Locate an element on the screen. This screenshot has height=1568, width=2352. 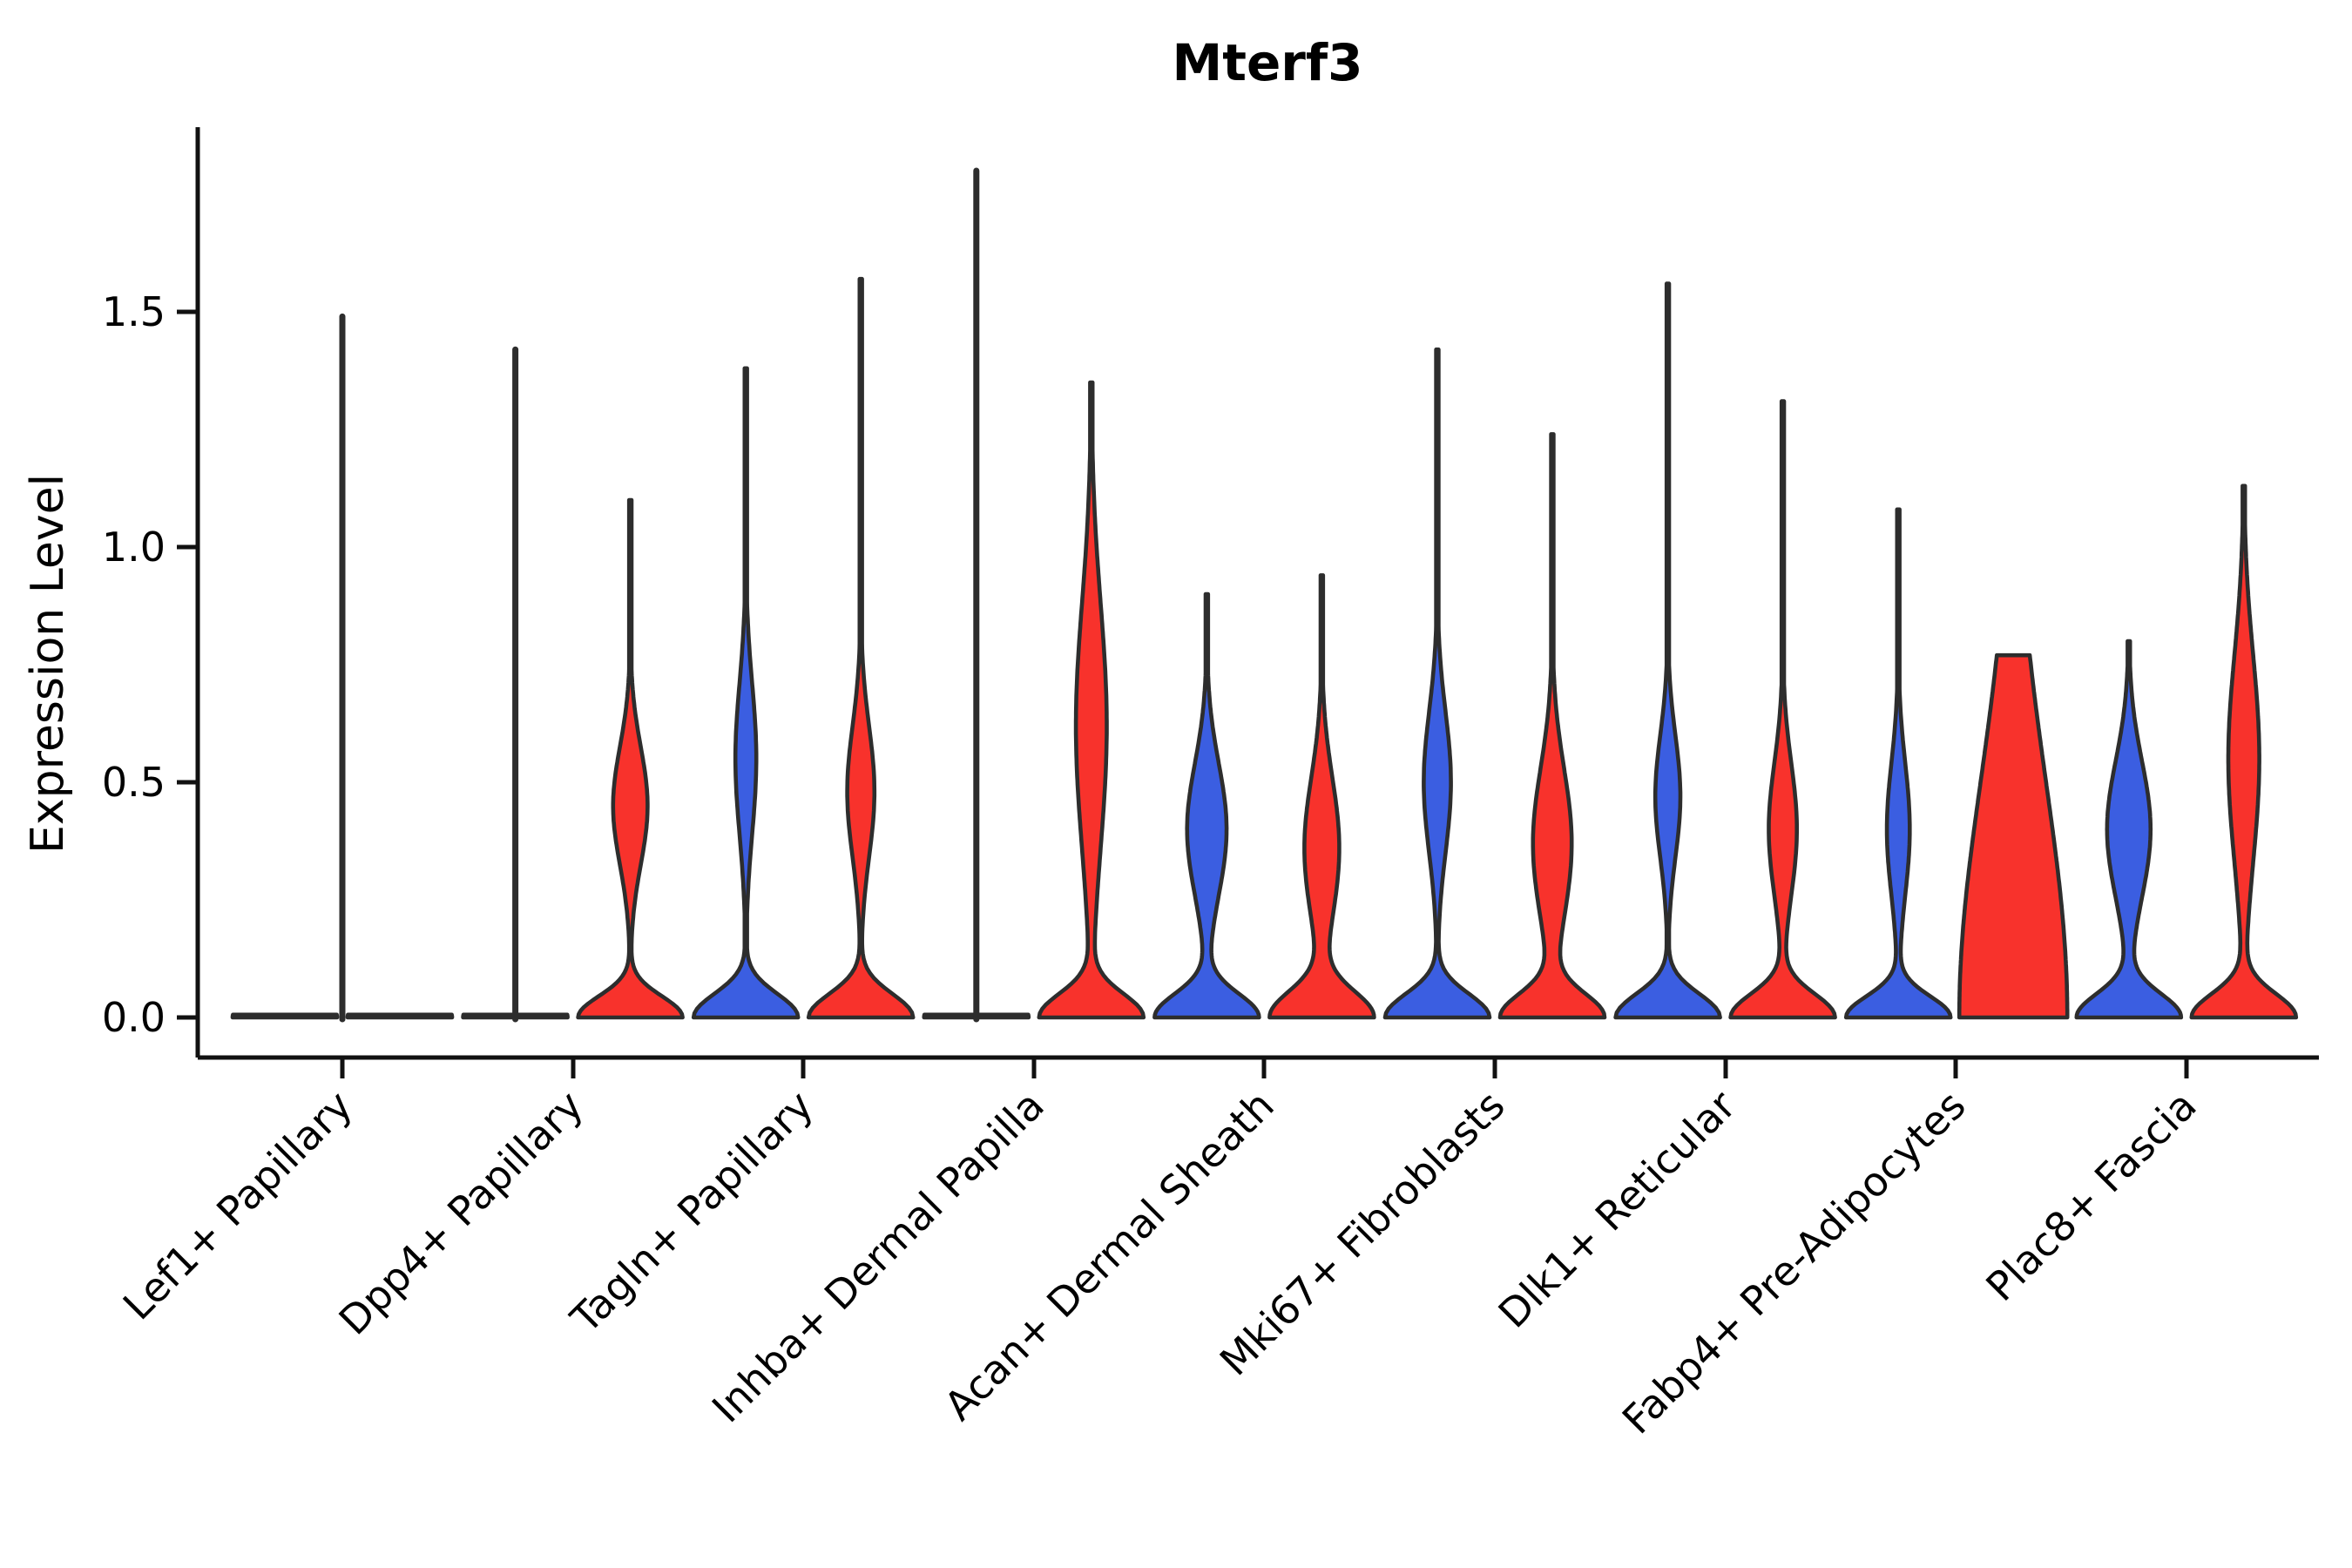
y-tick-label-10: 1.0 is located at coordinates (134, 547).